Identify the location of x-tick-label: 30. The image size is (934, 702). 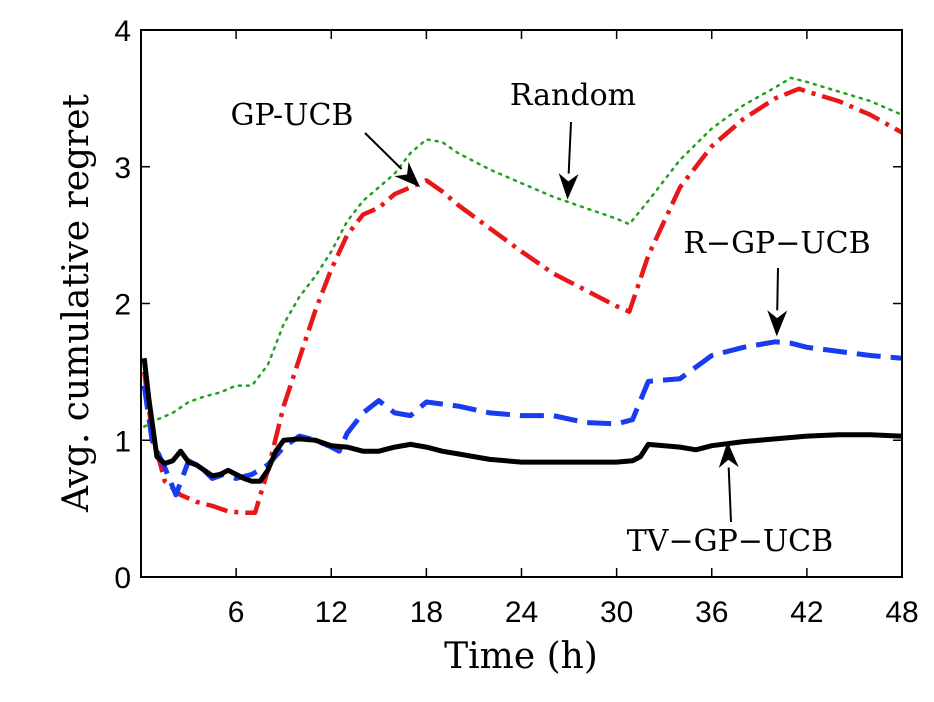
(616, 612).